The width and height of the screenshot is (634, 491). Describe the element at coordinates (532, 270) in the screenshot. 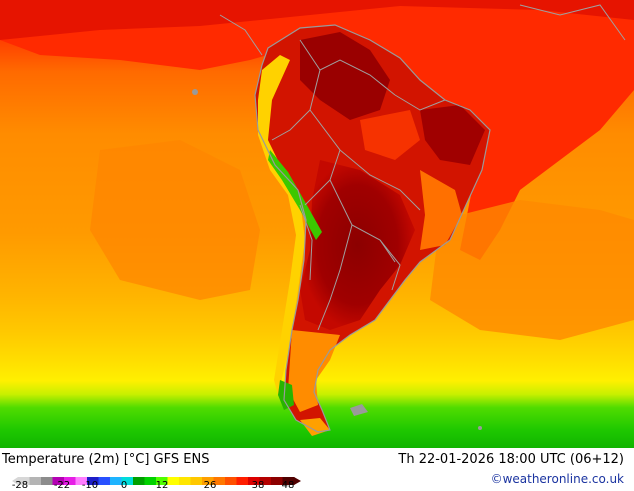

I see `atlantic-warm-patch` at that location.